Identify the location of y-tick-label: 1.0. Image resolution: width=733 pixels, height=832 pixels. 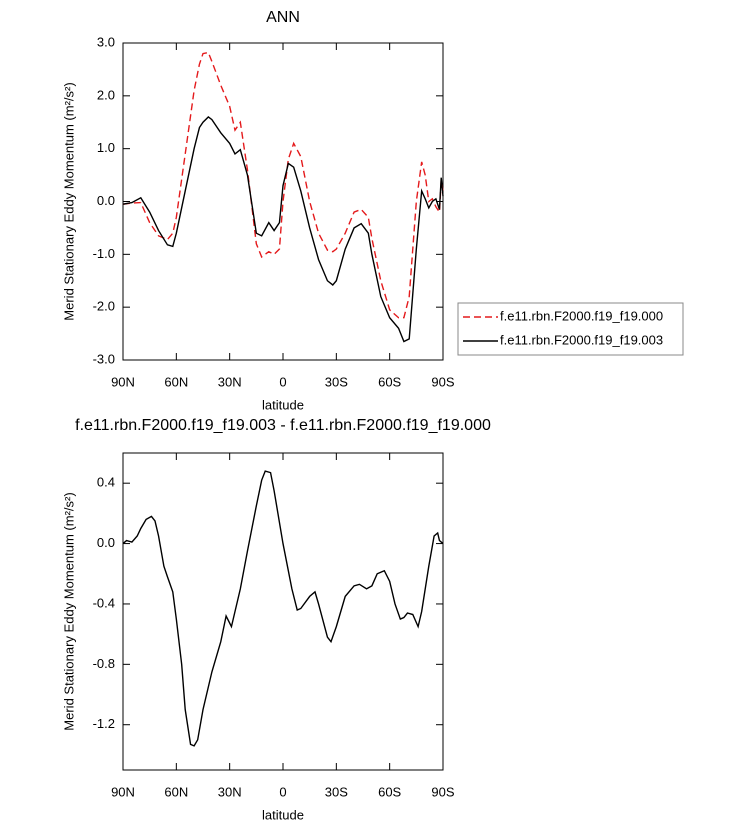
(106, 147).